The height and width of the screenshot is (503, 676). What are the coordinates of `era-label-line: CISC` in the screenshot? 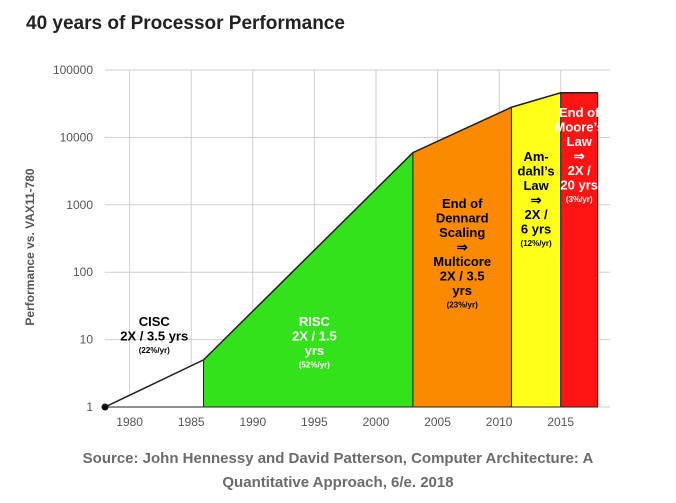 It's located at (155, 321).